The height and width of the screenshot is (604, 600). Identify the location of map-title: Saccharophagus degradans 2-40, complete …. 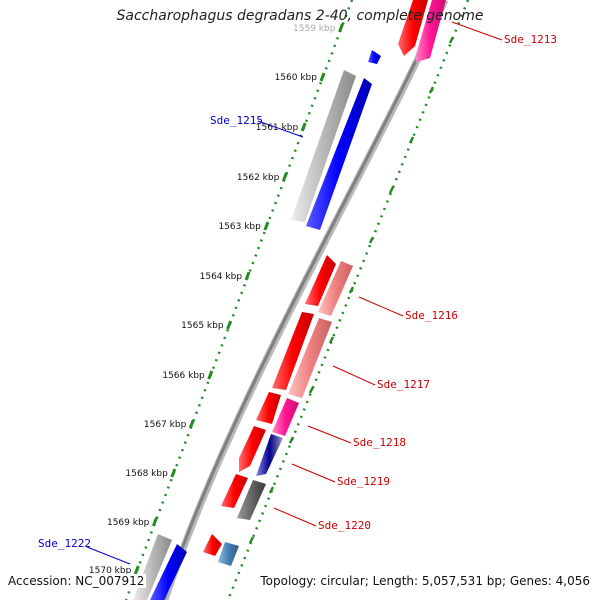
(300, 16).